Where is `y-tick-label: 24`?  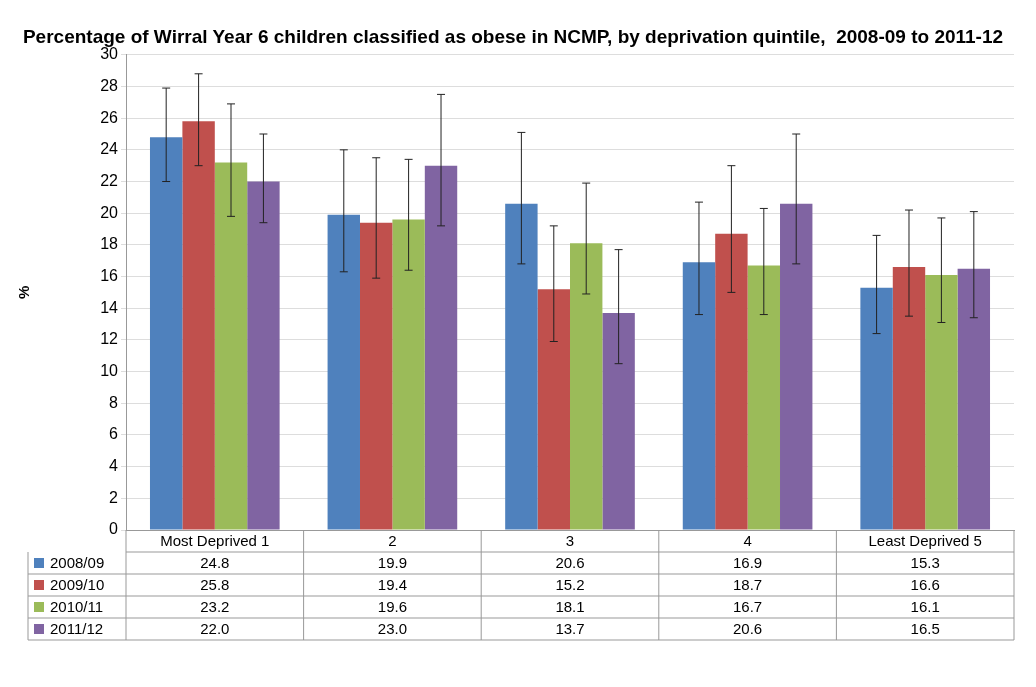
y-tick-label: 24 is located at coordinates (109, 149).